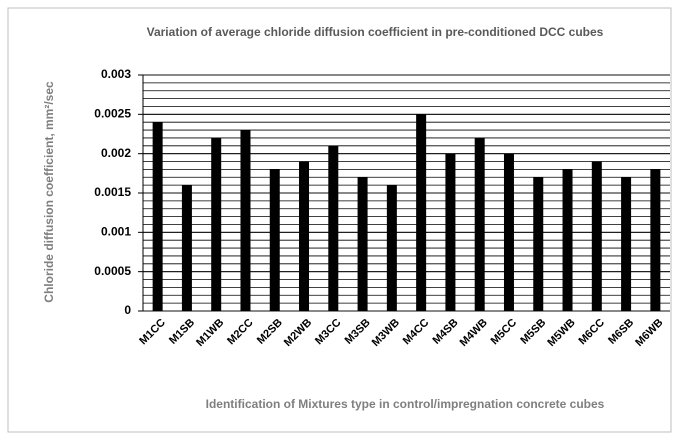 Image resolution: width=679 pixels, height=440 pixels. I want to click on y-tick-label: 0.002, so click(116, 153).